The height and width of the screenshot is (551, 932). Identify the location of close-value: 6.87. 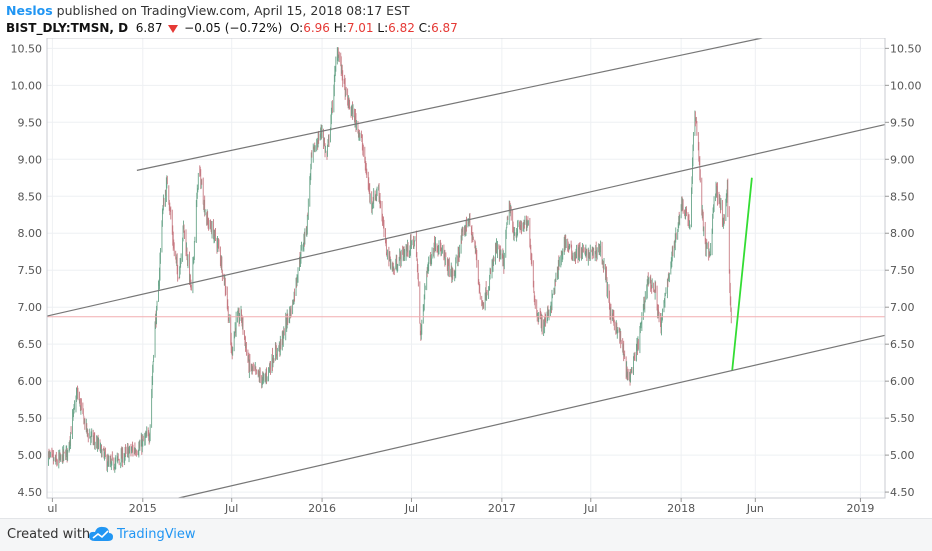
(444, 28).